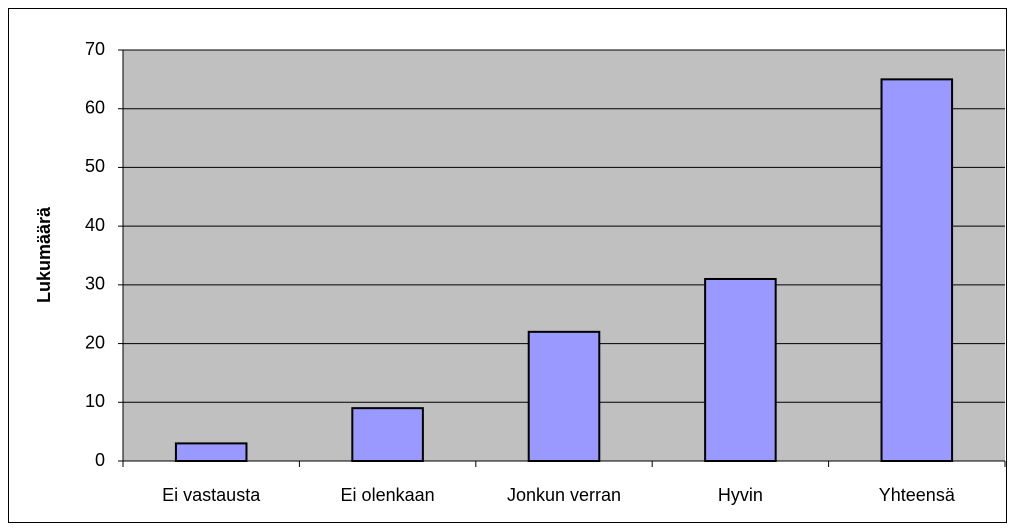 The width and height of the screenshot is (1015, 531). Describe the element at coordinates (211, 495) in the screenshot. I see `x-tick-label: Ei vastausta` at that location.